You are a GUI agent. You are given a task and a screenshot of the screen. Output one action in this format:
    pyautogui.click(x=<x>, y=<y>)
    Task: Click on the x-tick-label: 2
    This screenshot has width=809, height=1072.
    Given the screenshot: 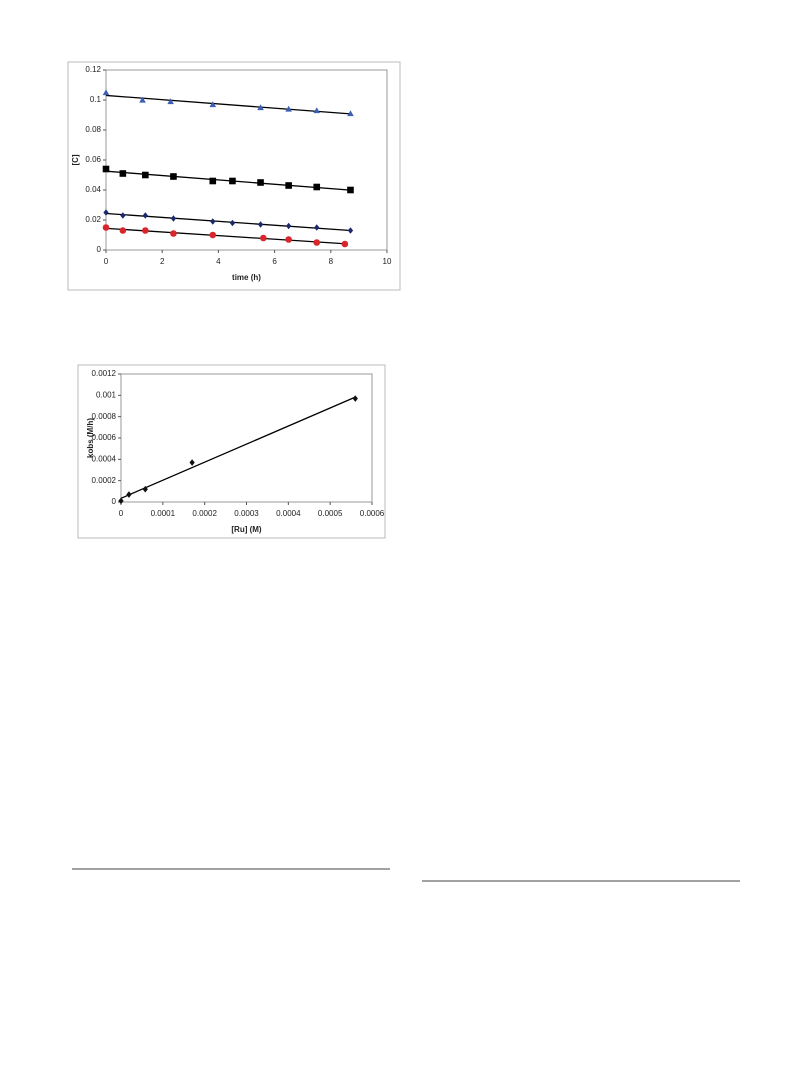 What is the action you would take?
    pyautogui.click(x=162, y=261)
    